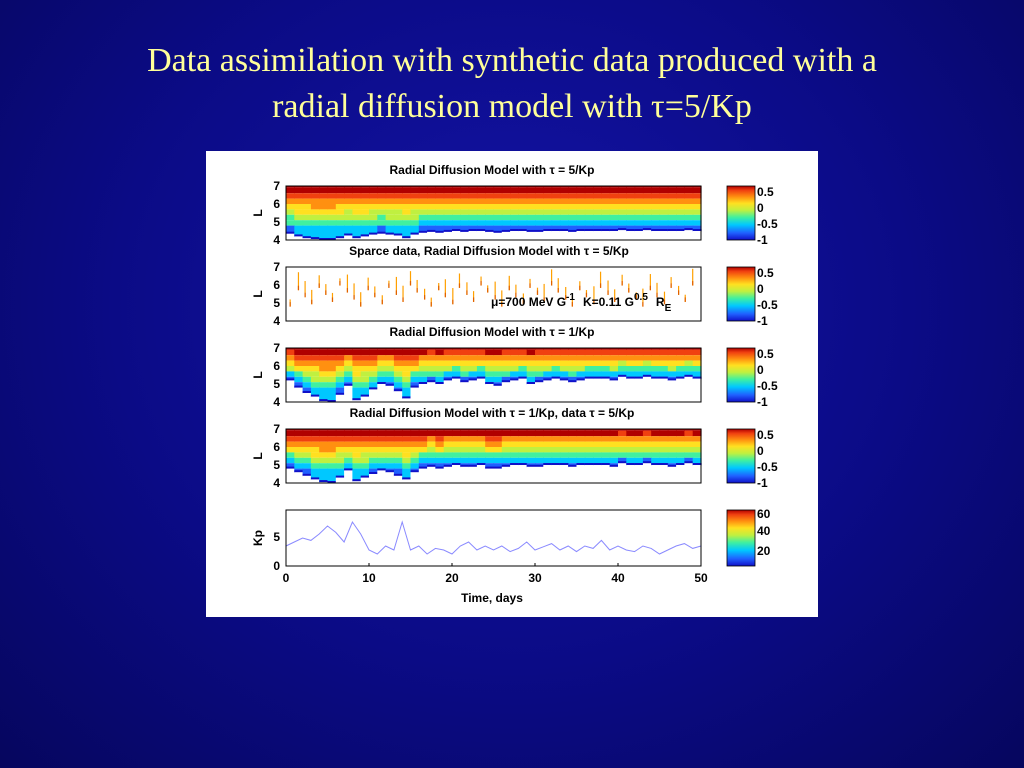  Describe the element at coordinates (494, 456) in the screenshot. I see `panel-4-heatmap` at that location.